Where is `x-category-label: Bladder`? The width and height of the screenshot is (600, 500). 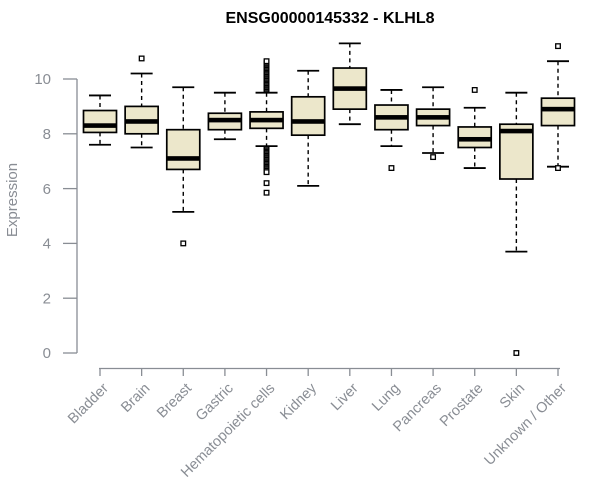 x-category-label: Bladder is located at coordinates (88, 403).